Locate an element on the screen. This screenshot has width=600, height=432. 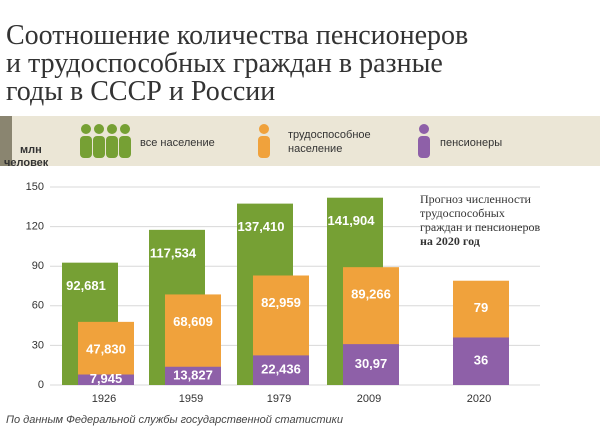
value-label: 36 is located at coordinates (481, 360).